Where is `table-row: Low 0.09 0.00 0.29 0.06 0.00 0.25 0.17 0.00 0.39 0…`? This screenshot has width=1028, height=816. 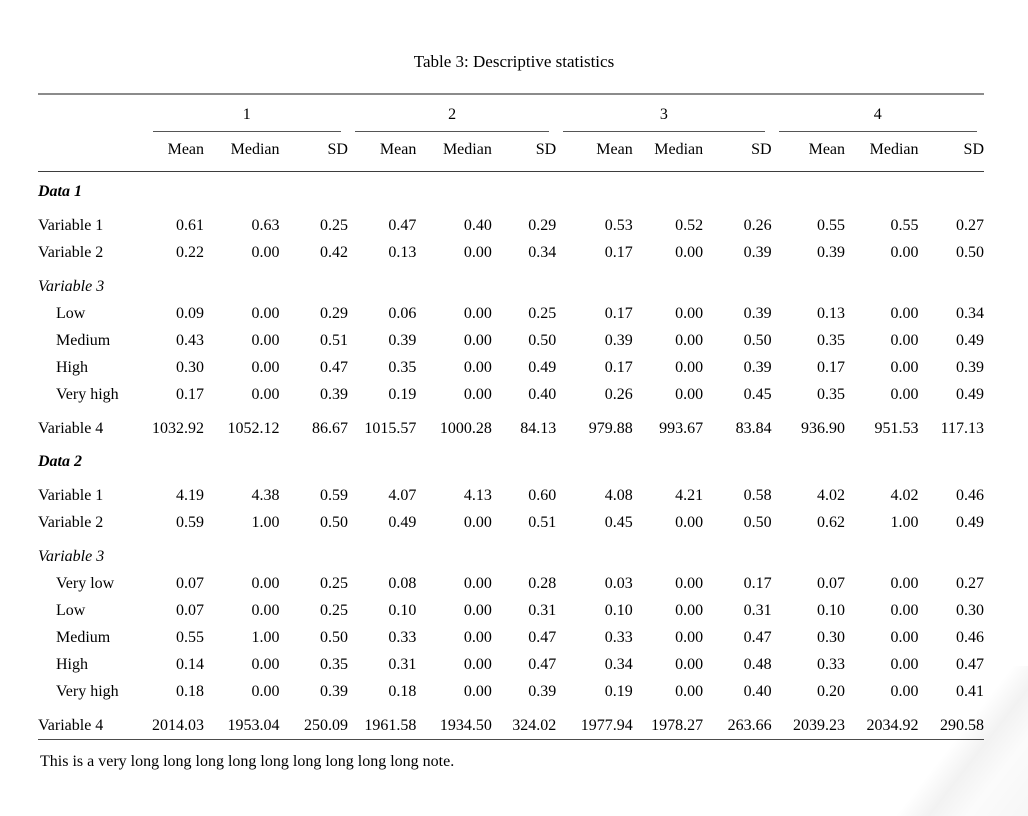
table-row: Low 0.09 0.00 0.29 0.06 0.00 0.25 0.17 0.00 0.39 0… is located at coordinates (511, 313).